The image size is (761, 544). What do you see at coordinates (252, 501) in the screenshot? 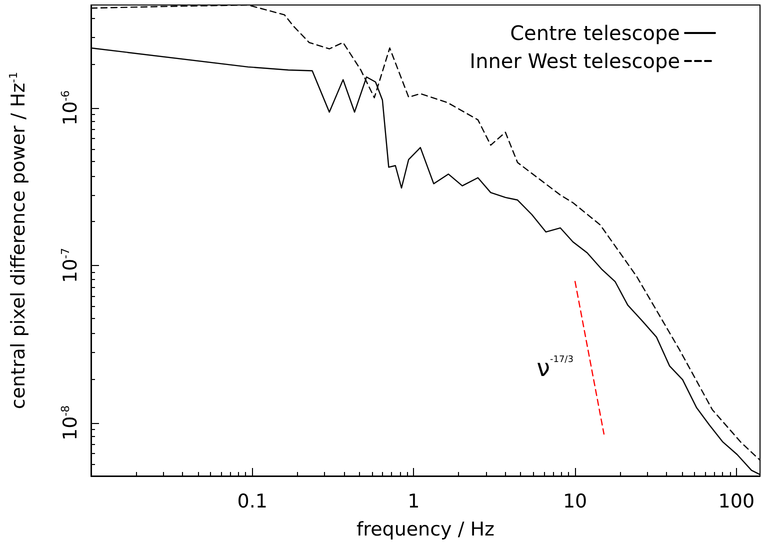
I see `x-tick-label: 0.1` at bounding box center [252, 501].